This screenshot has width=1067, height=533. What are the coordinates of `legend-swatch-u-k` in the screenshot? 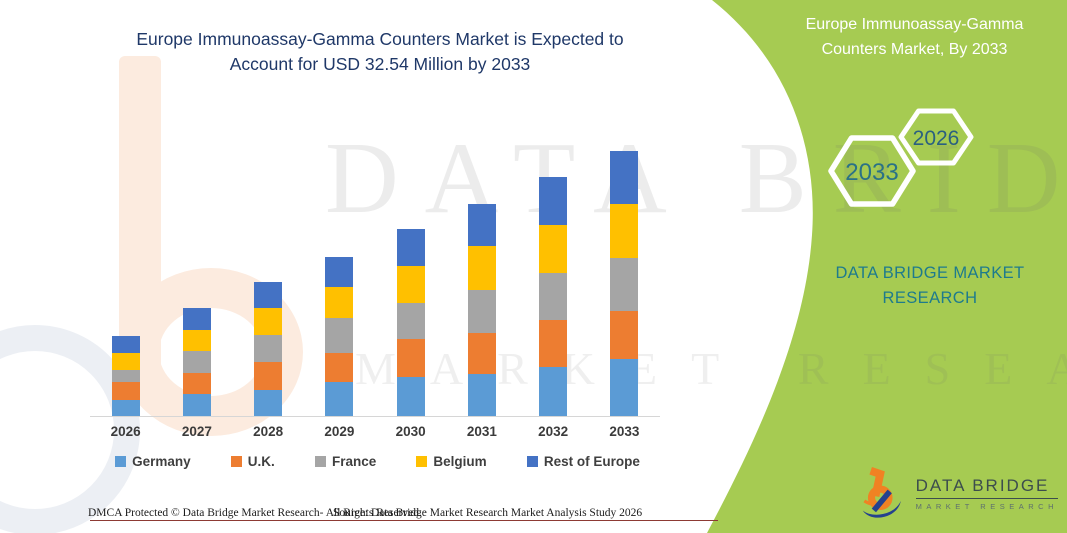 It's located at (236, 461).